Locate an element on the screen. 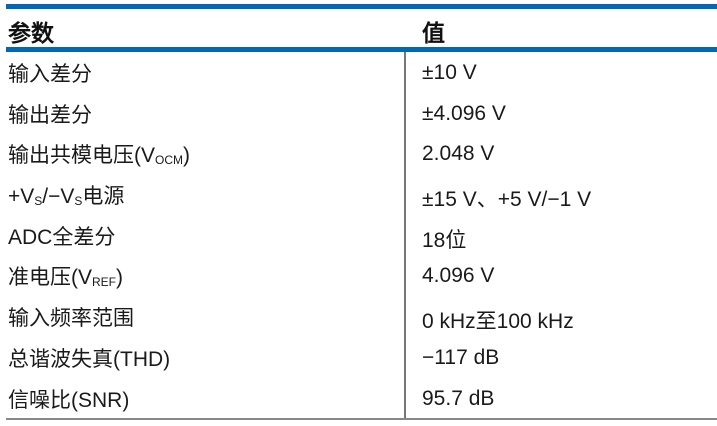 The height and width of the screenshot is (426, 717). parameter-cell: 信噪比(SNR) is located at coordinates (68, 399).